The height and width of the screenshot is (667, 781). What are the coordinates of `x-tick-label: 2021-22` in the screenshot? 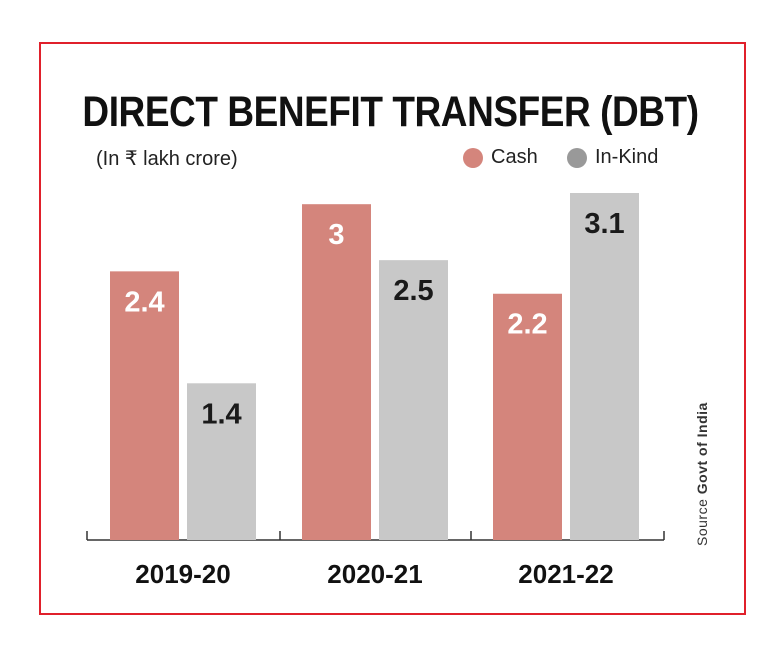 It's located at (565, 574).